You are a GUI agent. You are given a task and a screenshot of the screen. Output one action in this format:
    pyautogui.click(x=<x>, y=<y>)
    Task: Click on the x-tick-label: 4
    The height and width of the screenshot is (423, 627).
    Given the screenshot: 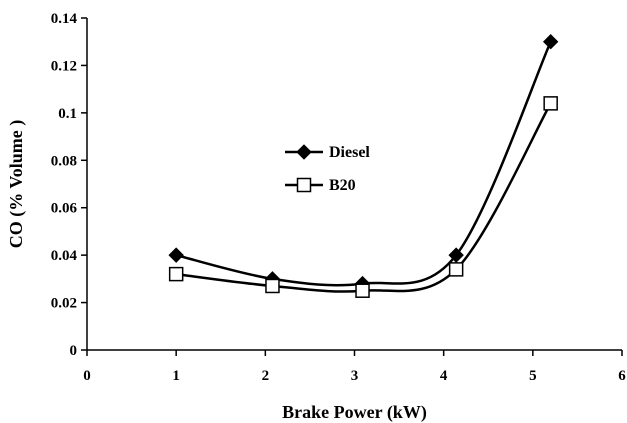 What is the action you would take?
    pyautogui.click(x=444, y=376)
    